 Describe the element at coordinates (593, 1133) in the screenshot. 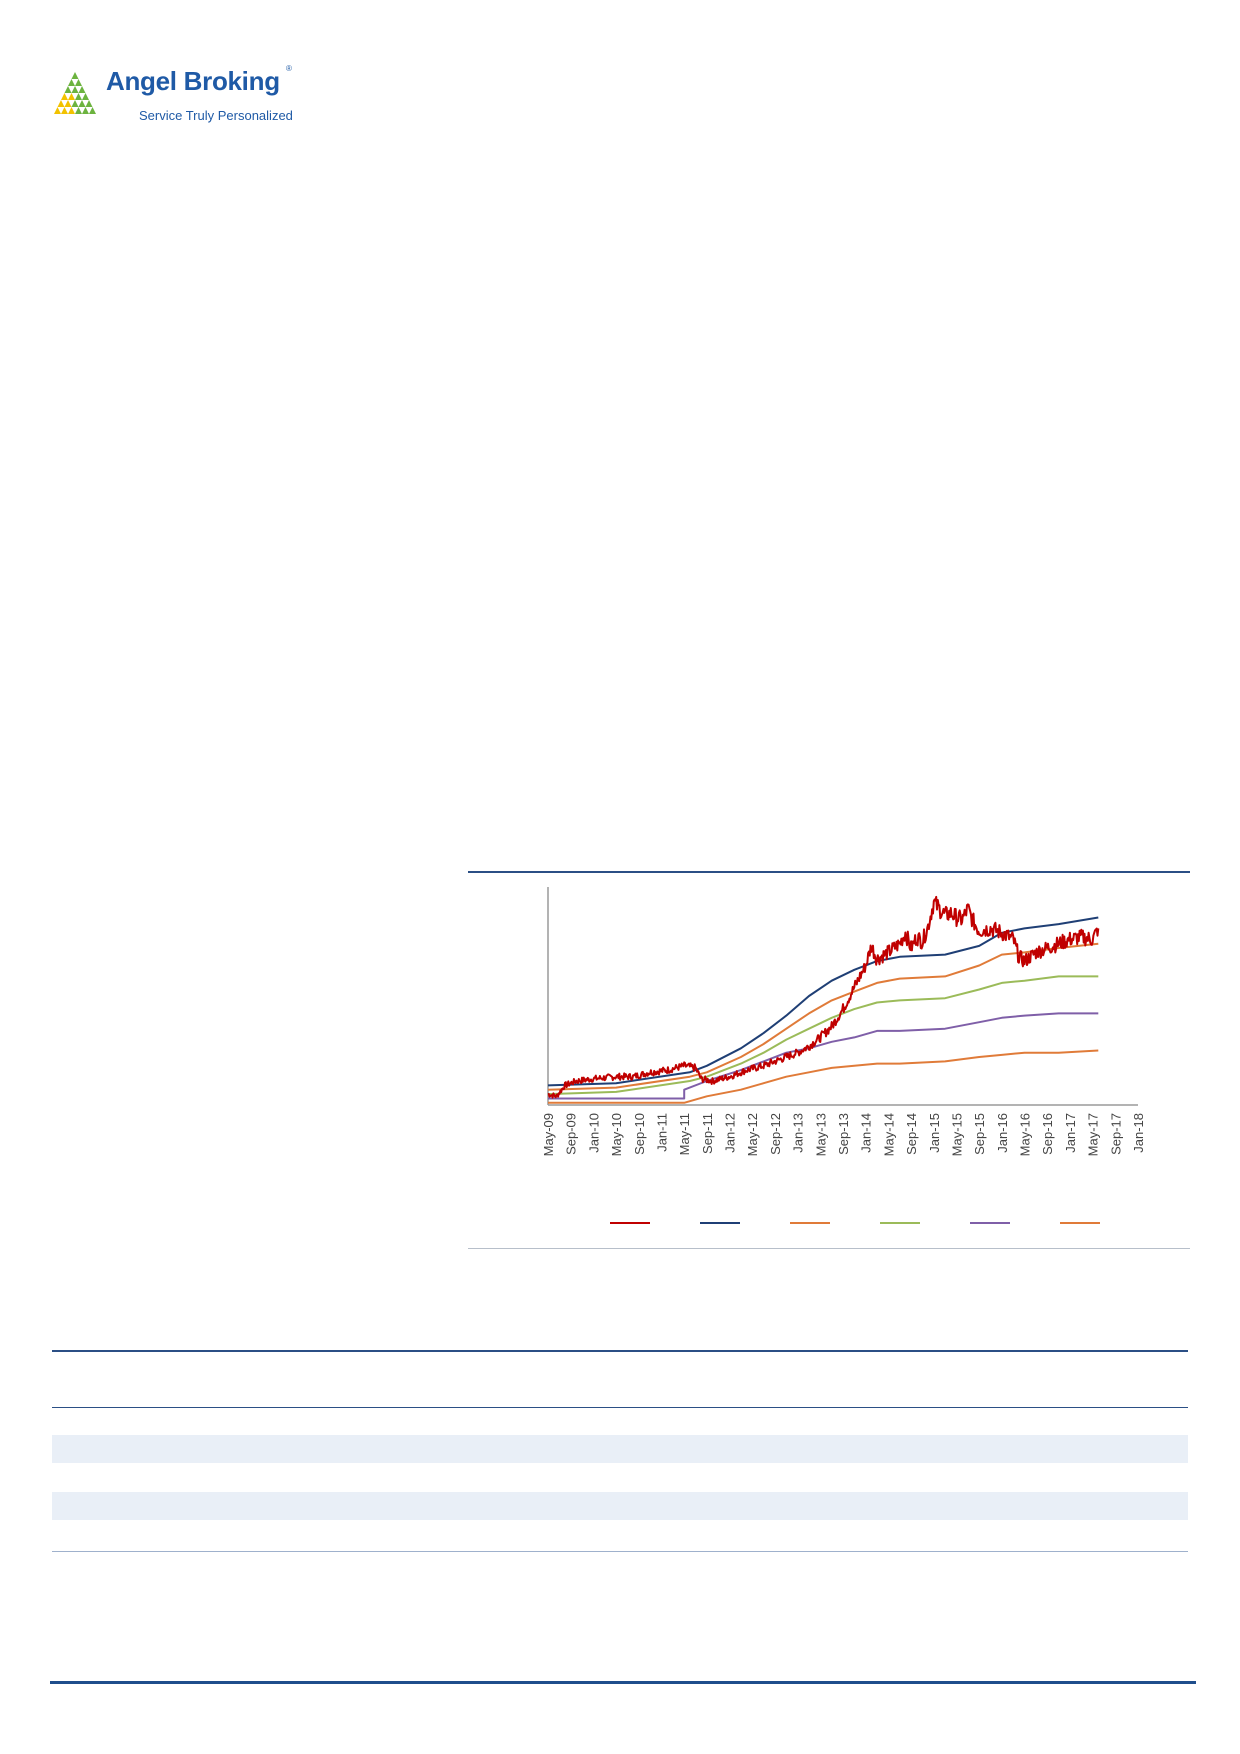

I see `x-tick-label: Jan-10` at that location.